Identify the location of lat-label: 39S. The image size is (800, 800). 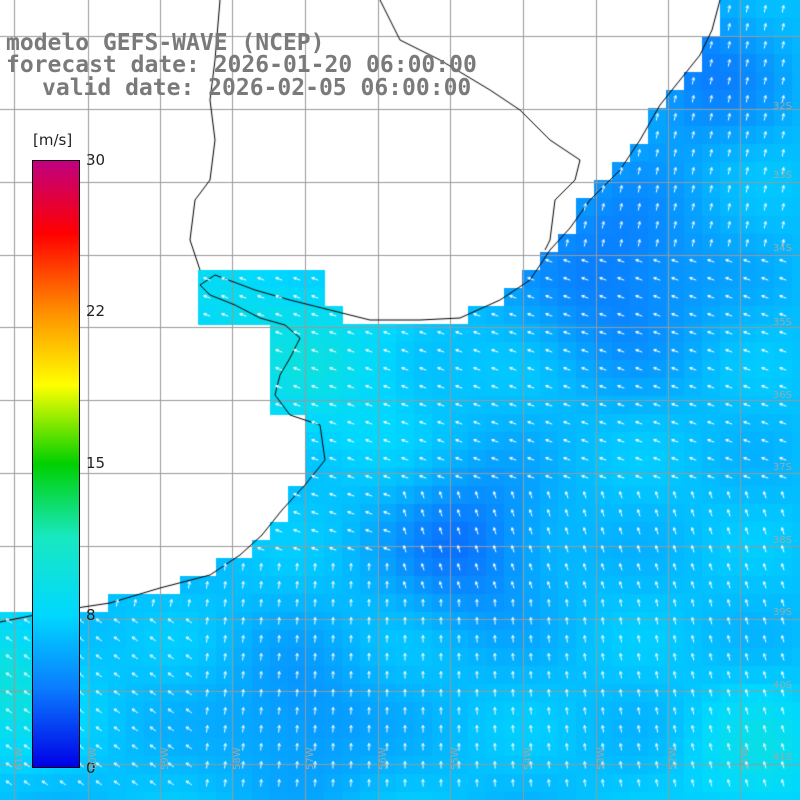
(782, 612).